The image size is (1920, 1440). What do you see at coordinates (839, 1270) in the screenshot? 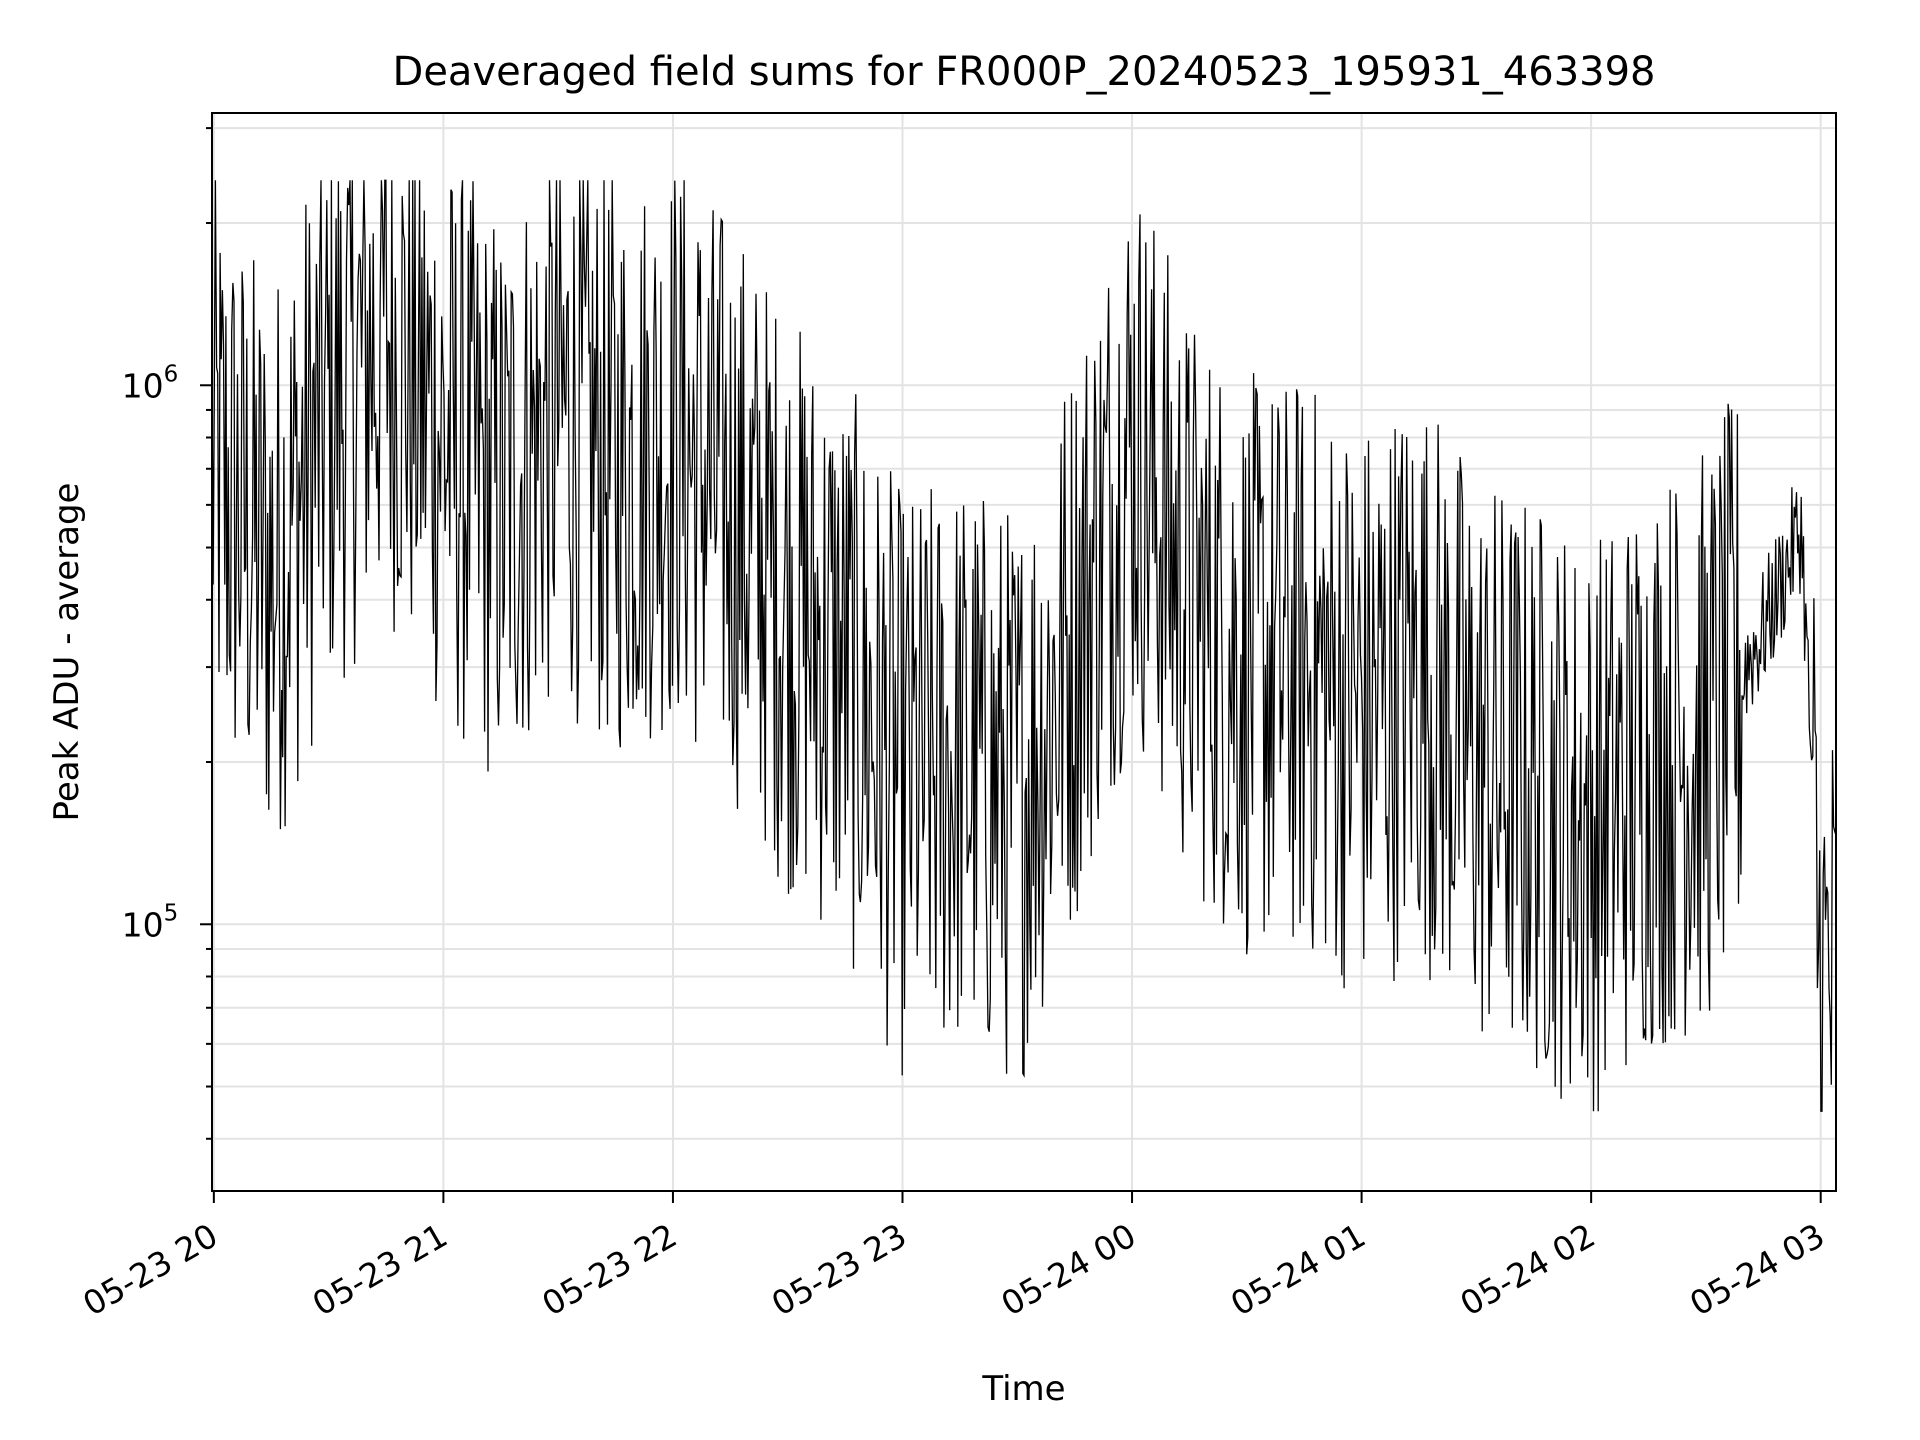
I see `x-tick-label: 05-23 23` at bounding box center [839, 1270].